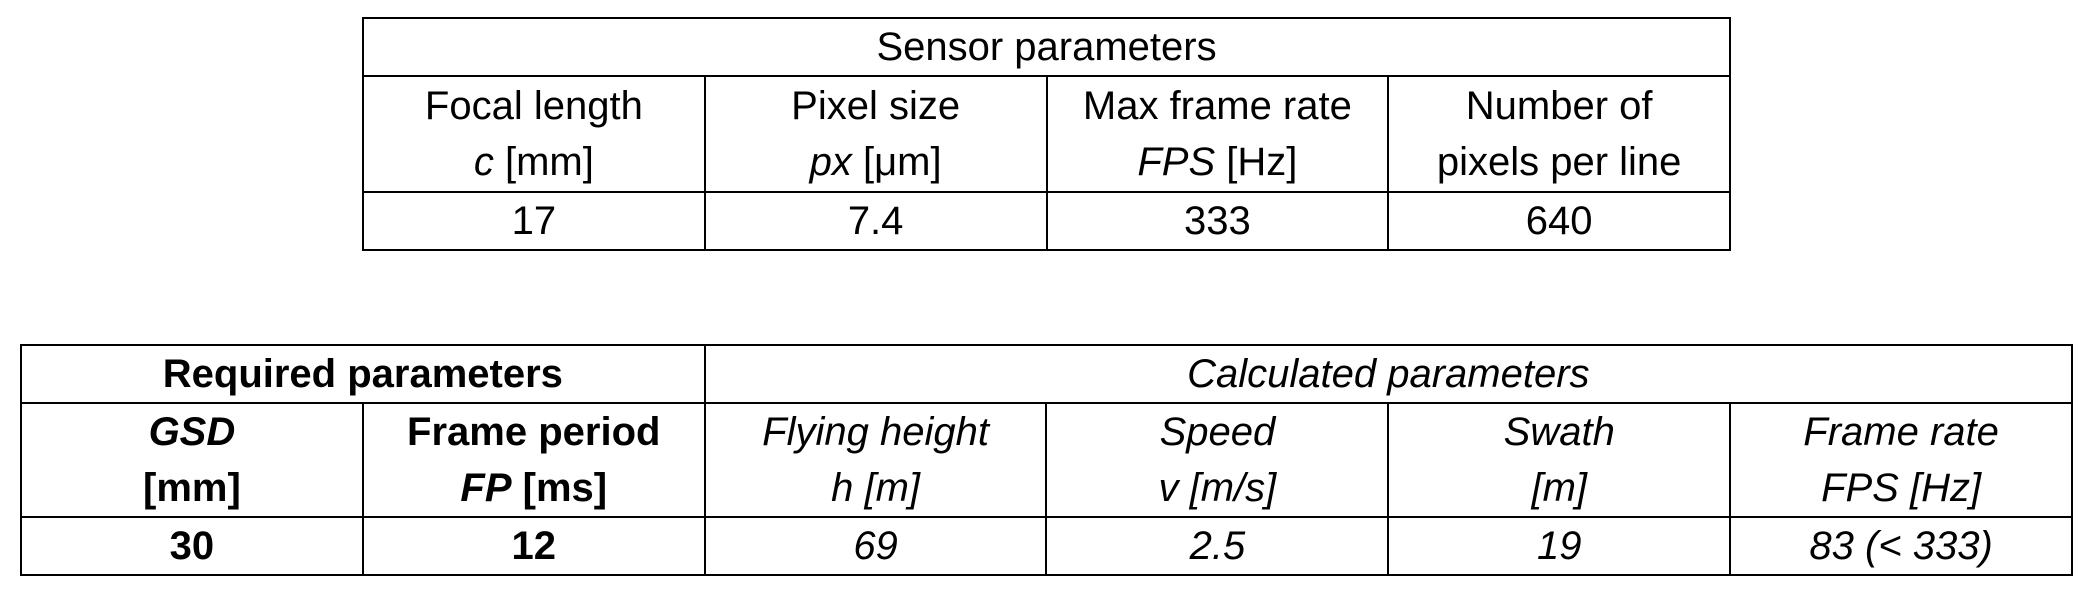 This screenshot has height=602, width=2087. Describe the element at coordinates (1217, 432) in the screenshot. I see `header-speed-name: Speed` at that location.